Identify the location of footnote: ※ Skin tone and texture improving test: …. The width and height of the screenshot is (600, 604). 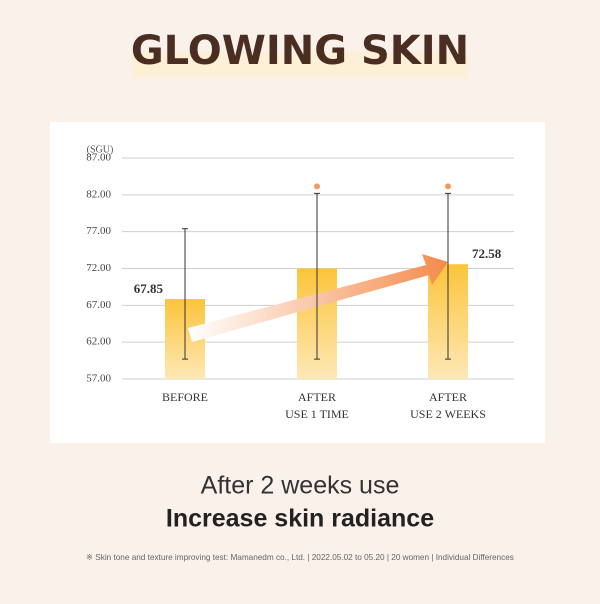
(300, 557).